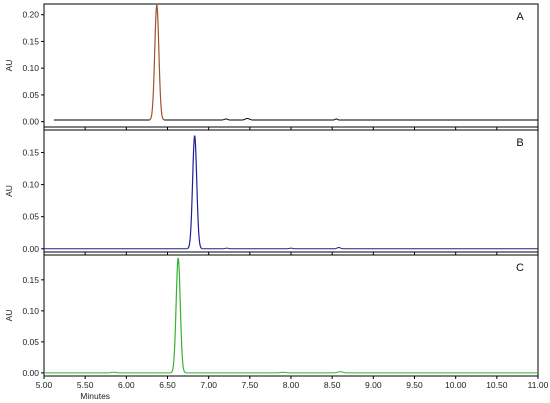  Describe the element at coordinates (497, 385) in the screenshot. I see `x-tick-label: 10.50` at that location.